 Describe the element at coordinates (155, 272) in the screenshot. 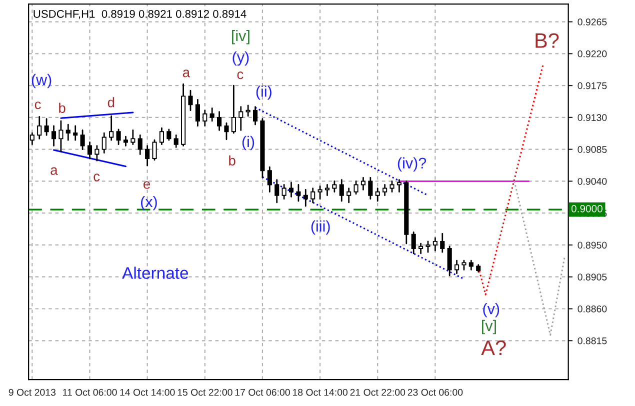

I see `annotation: Alternate` at that location.